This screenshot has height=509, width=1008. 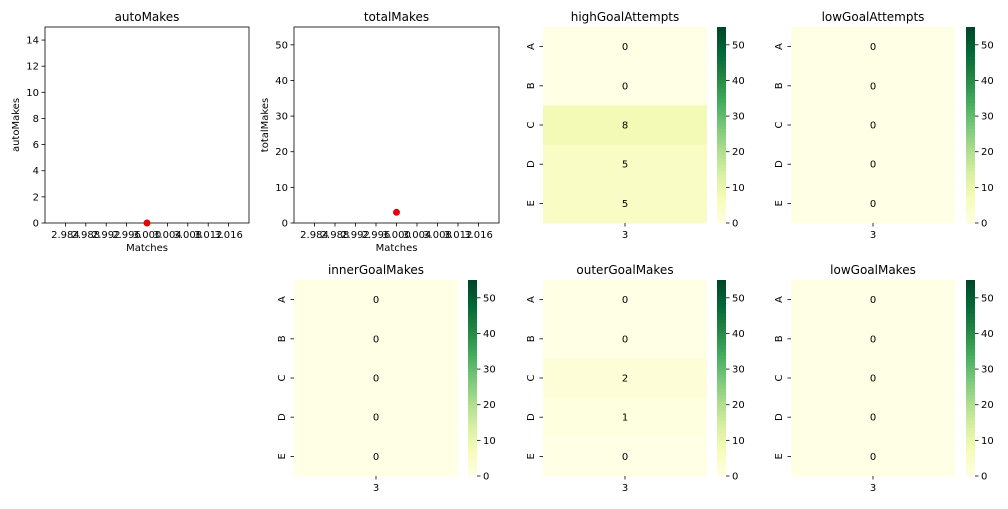 What do you see at coordinates (376, 235) in the screenshot?
I see `x-tick-label: 2.996` at bounding box center [376, 235].